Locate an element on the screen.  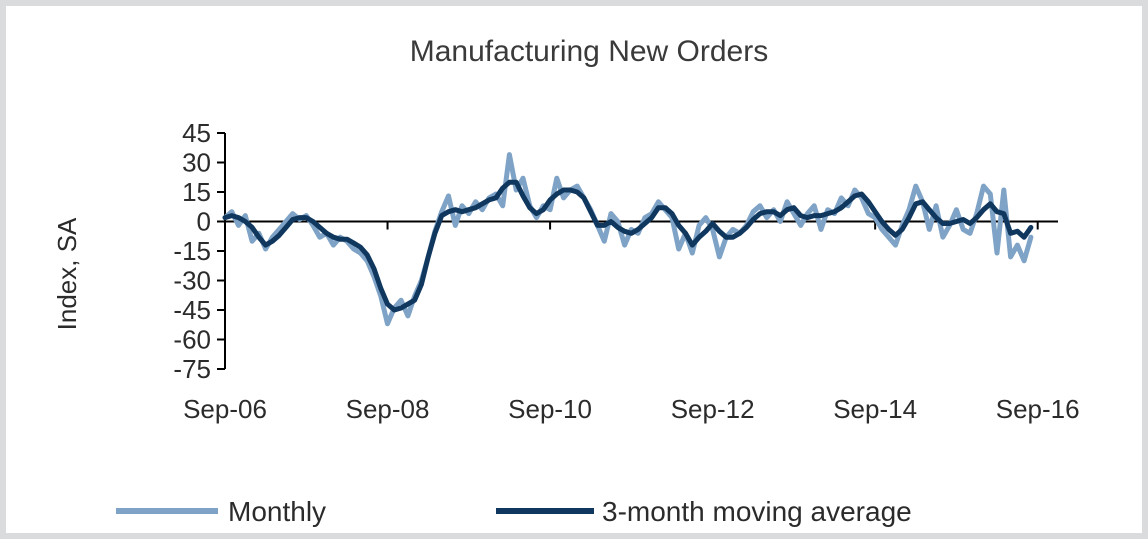
y-tick-label: -75 is located at coordinates (192, 369).